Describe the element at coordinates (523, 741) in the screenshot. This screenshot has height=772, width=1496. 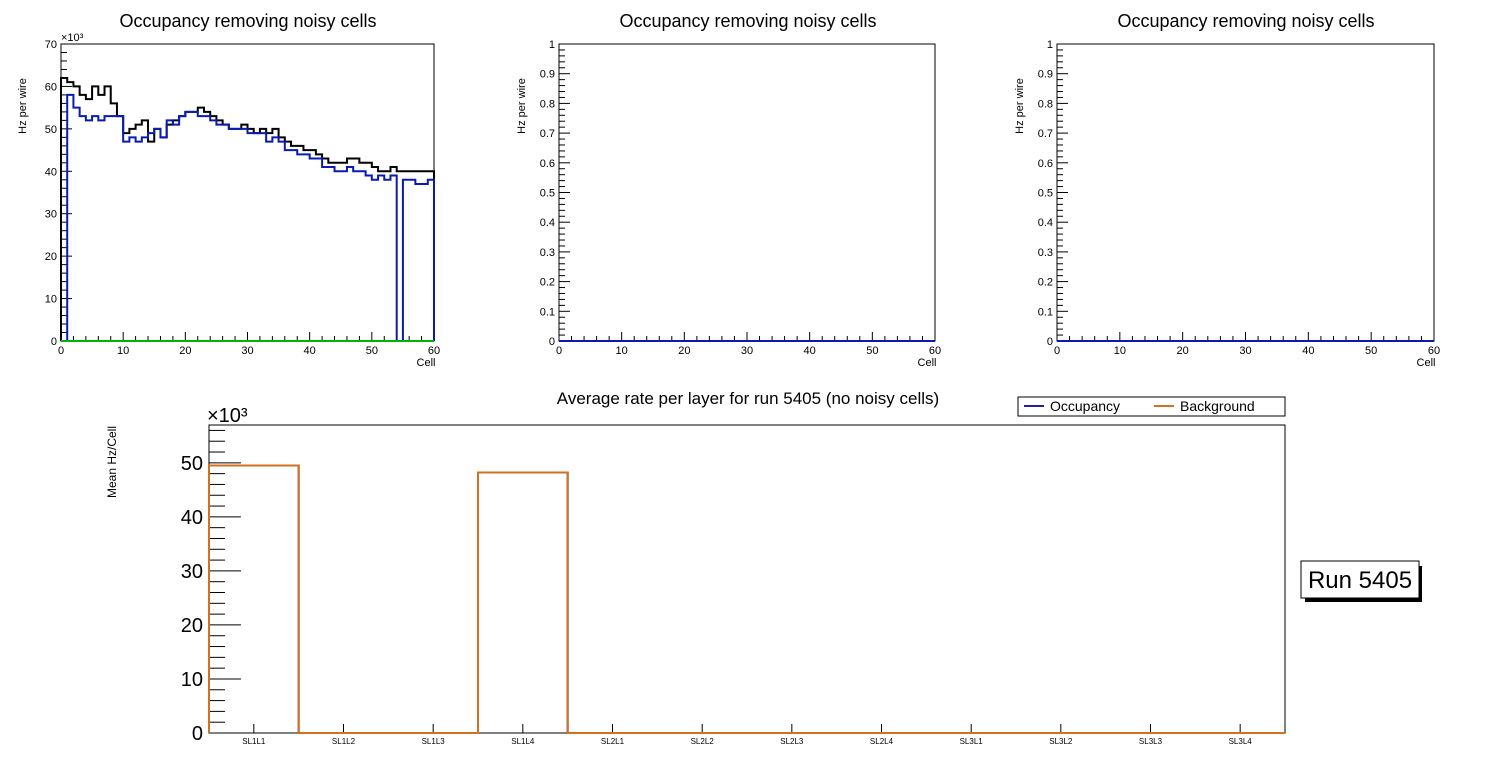
I see `category-label: SL1L4` at that location.